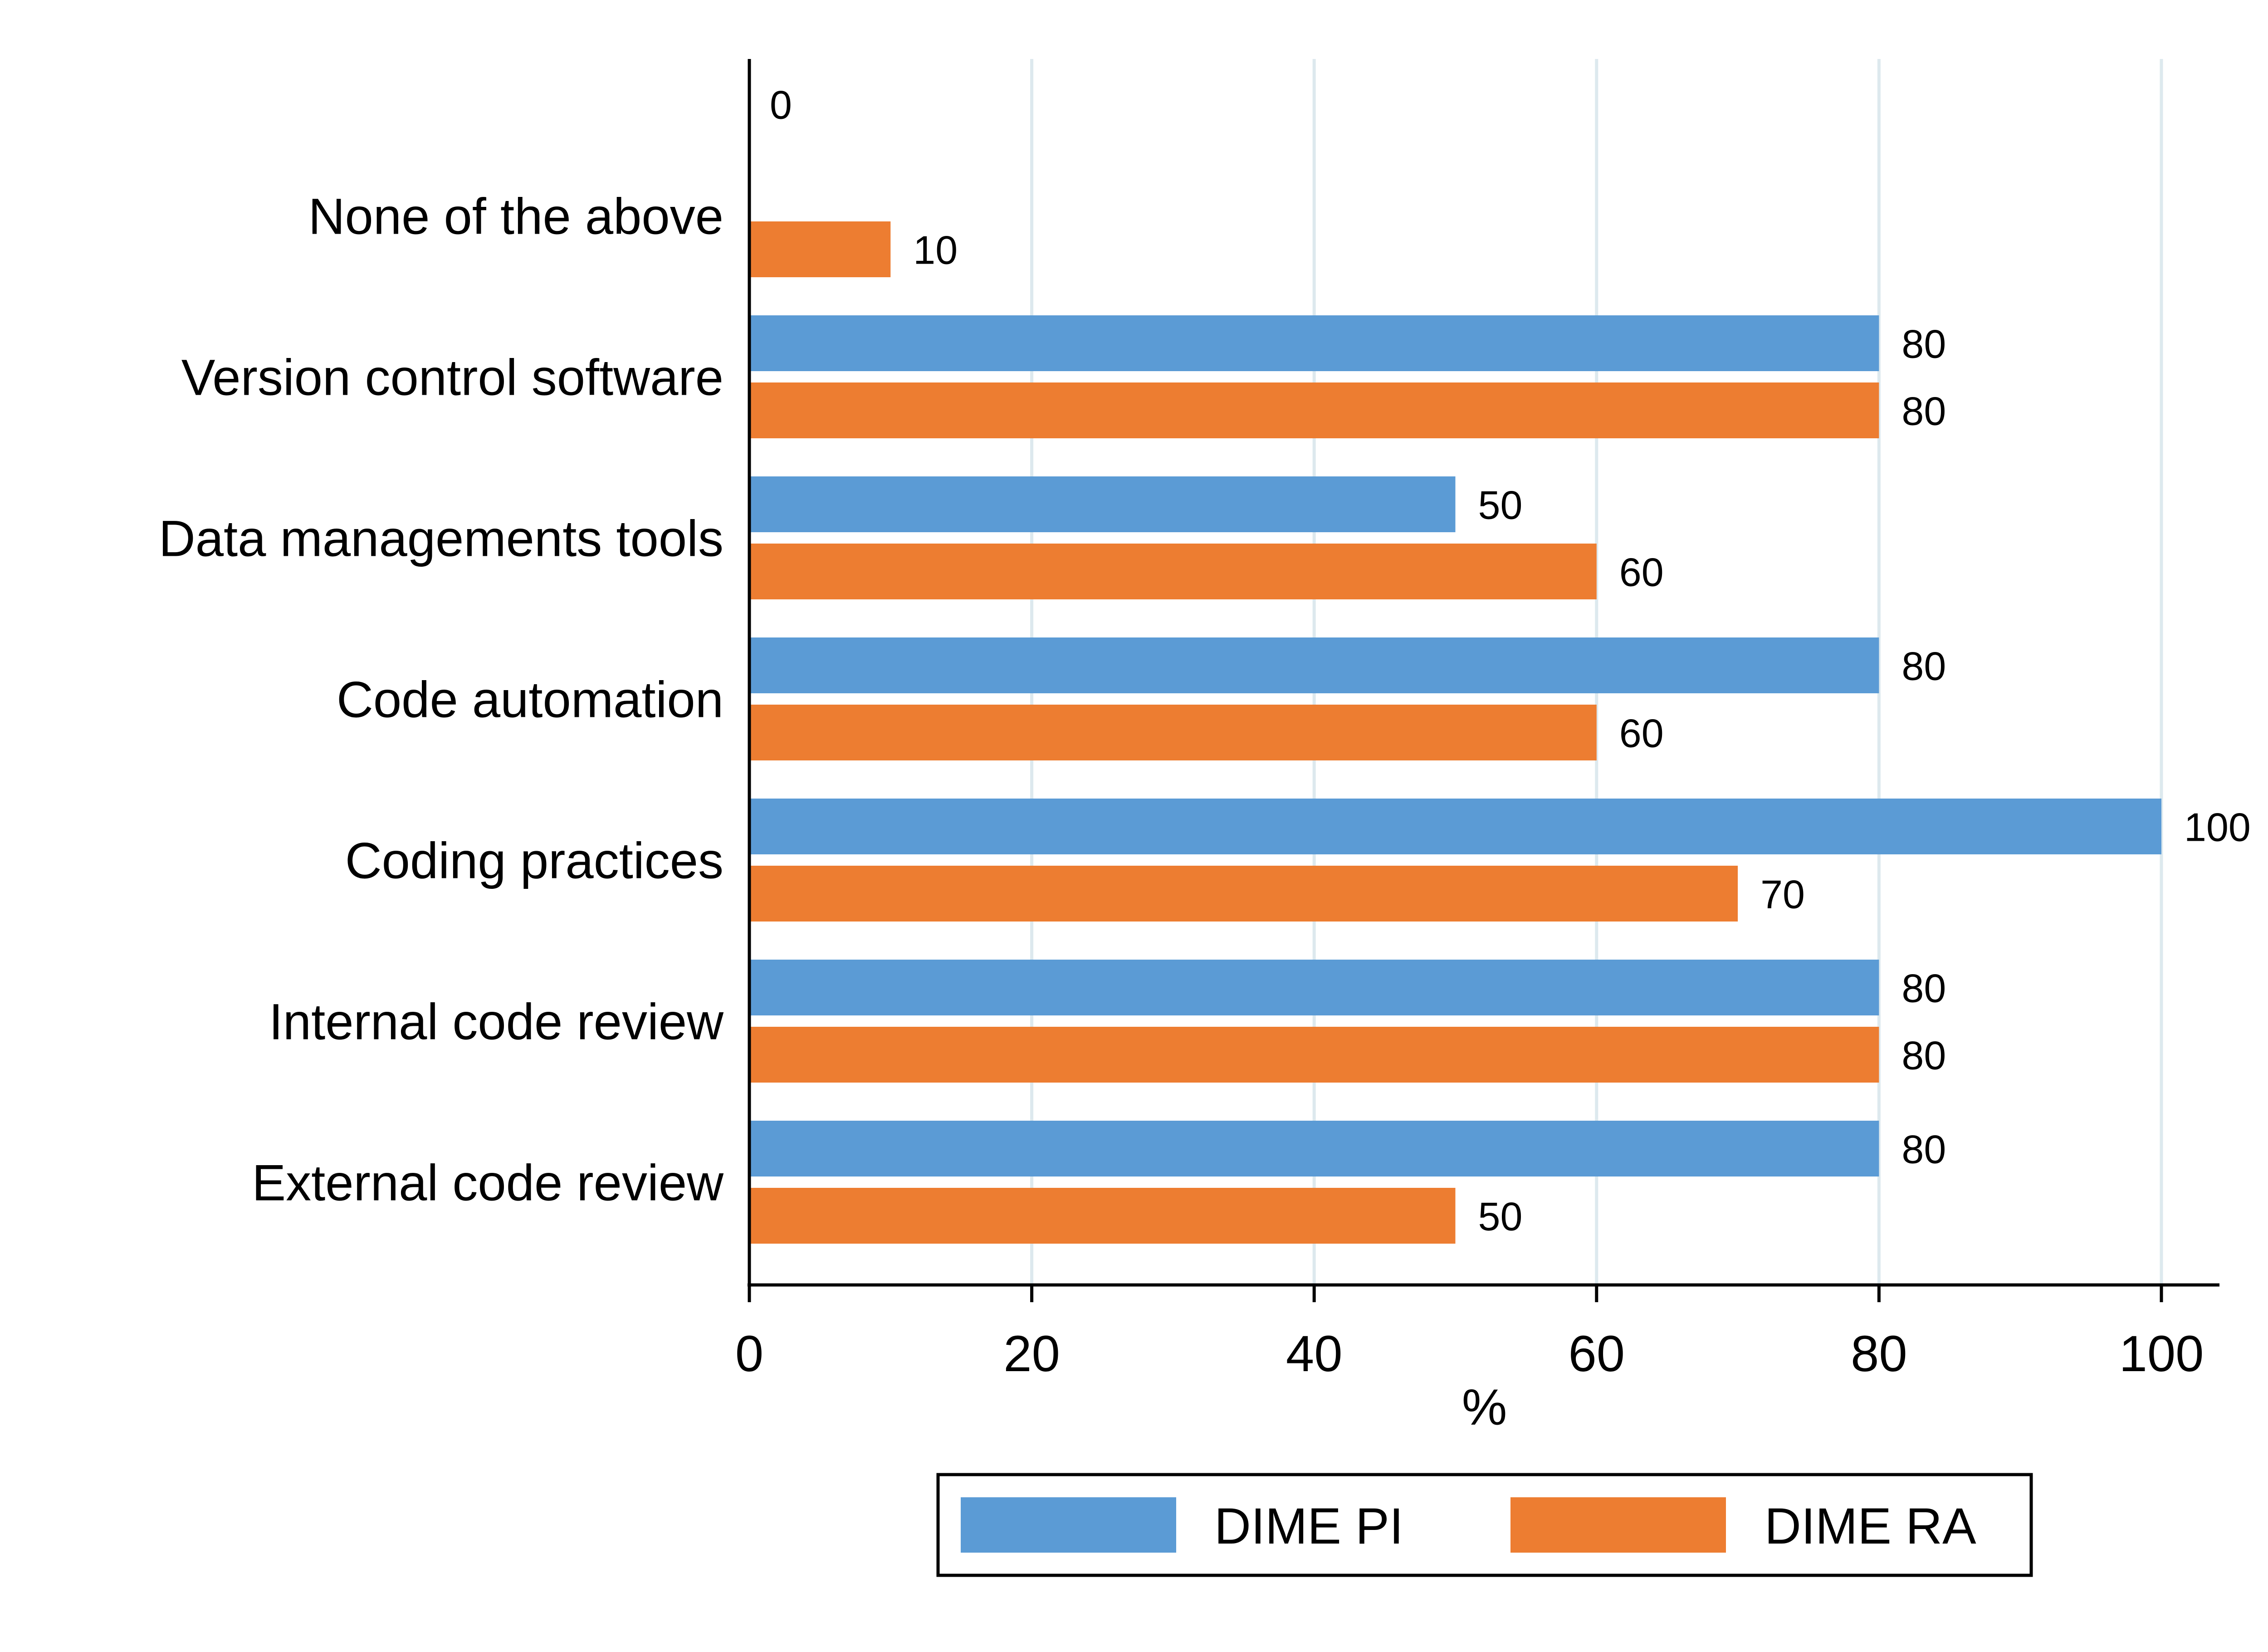 This screenshot has height=1652, width=2268. I want to click on data-label: 0, so click(781, 105).